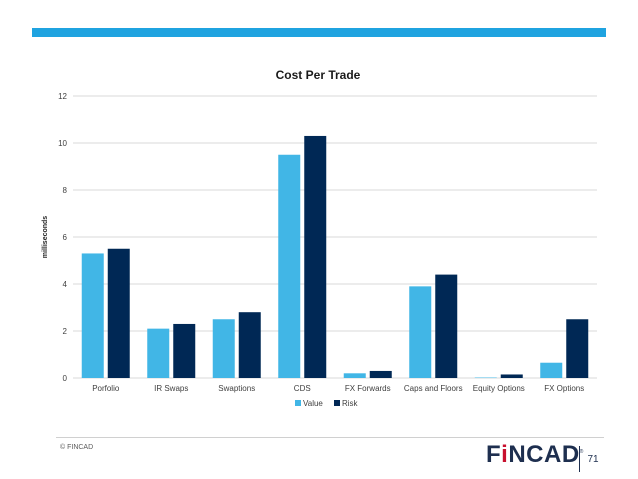  What do you see at coordinates (62, 143) in the screenshot?
I see `y-tick-label: 10` at bounding box center [62, 143].